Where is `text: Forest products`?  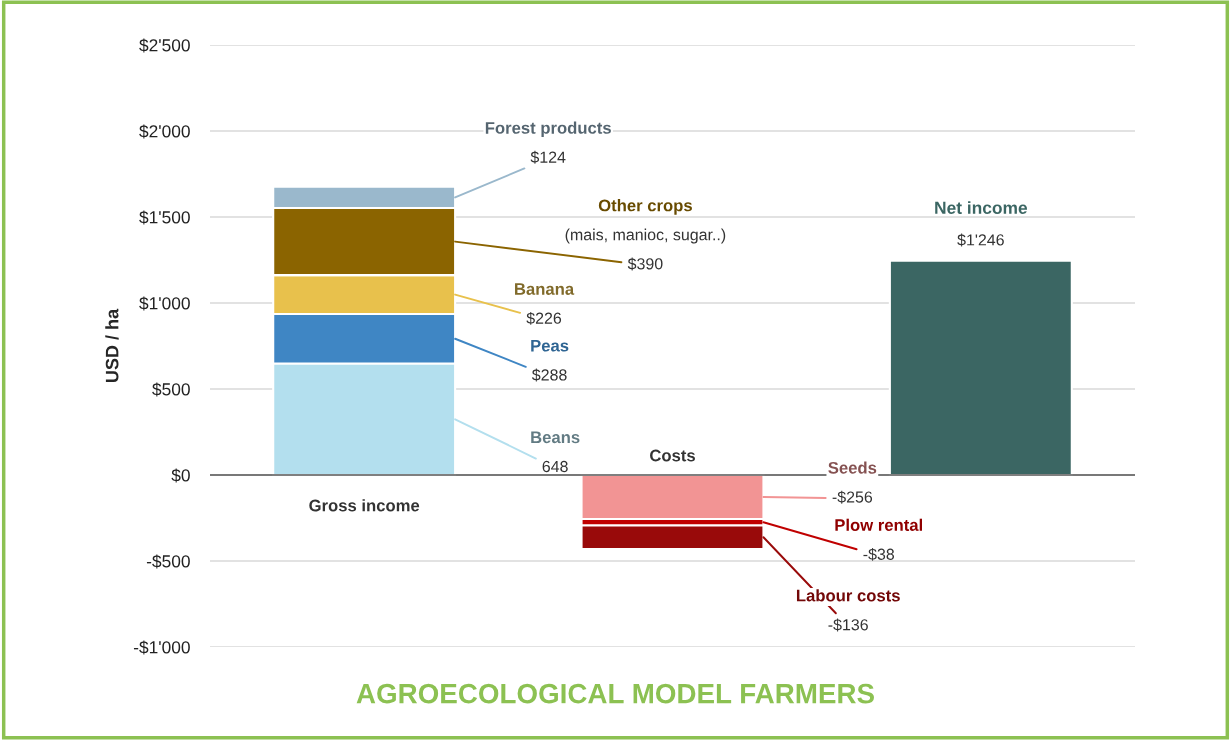 text: Forest products is located at coordinates (548, 129).